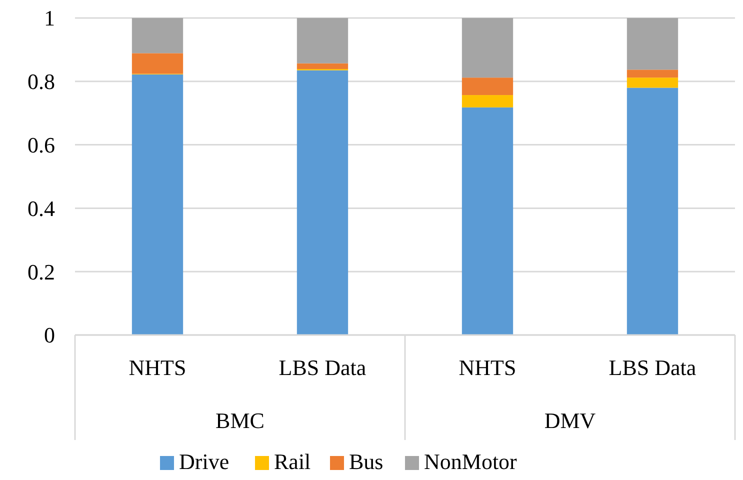 The height and width of the screenshot is (480, 743). I want to click on y-tick-label: 1, so click(49, 18).